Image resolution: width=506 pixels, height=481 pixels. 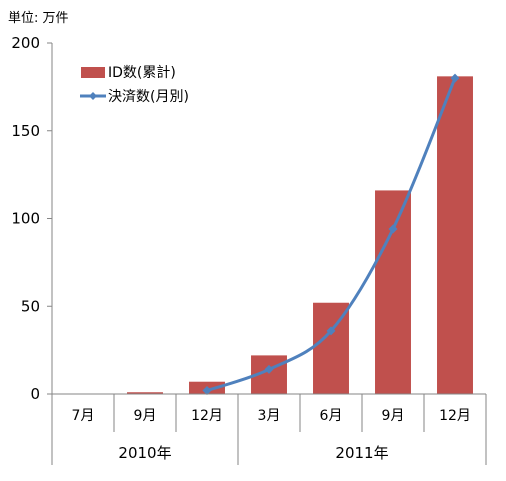 I want to click on legend-label-line: 決済数(月別), so click(x=148, y=97).